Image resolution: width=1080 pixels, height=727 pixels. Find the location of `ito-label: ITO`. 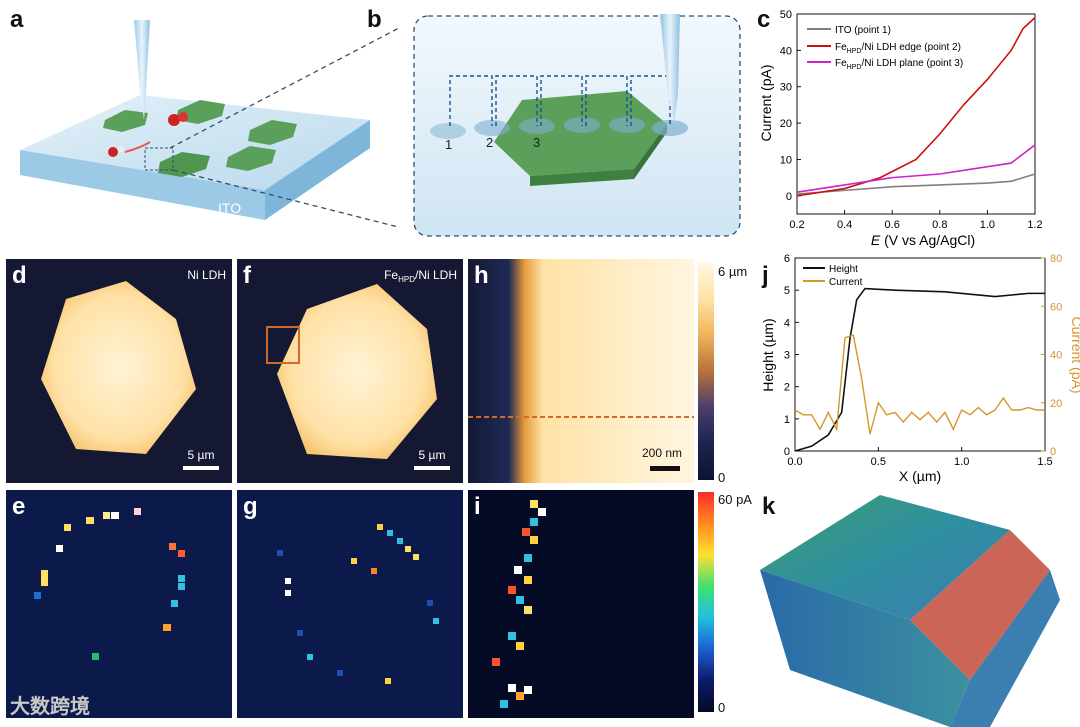

ito-label: ITO is located at coordinates (229, 208).